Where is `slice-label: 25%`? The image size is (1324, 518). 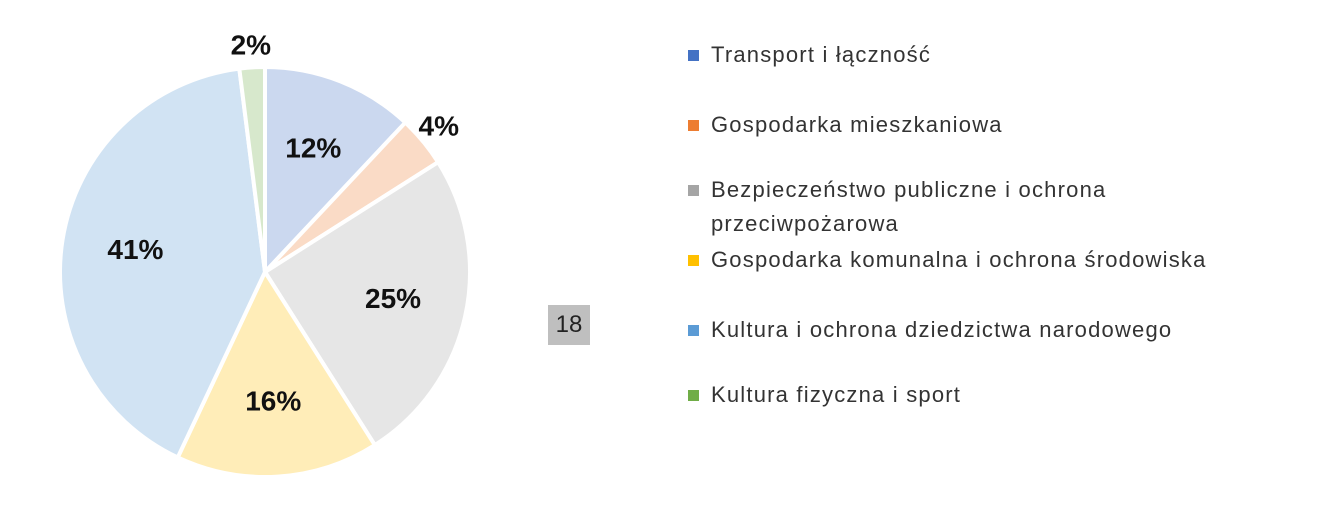
slice-label: 25% is located at coordinates (393, 298).